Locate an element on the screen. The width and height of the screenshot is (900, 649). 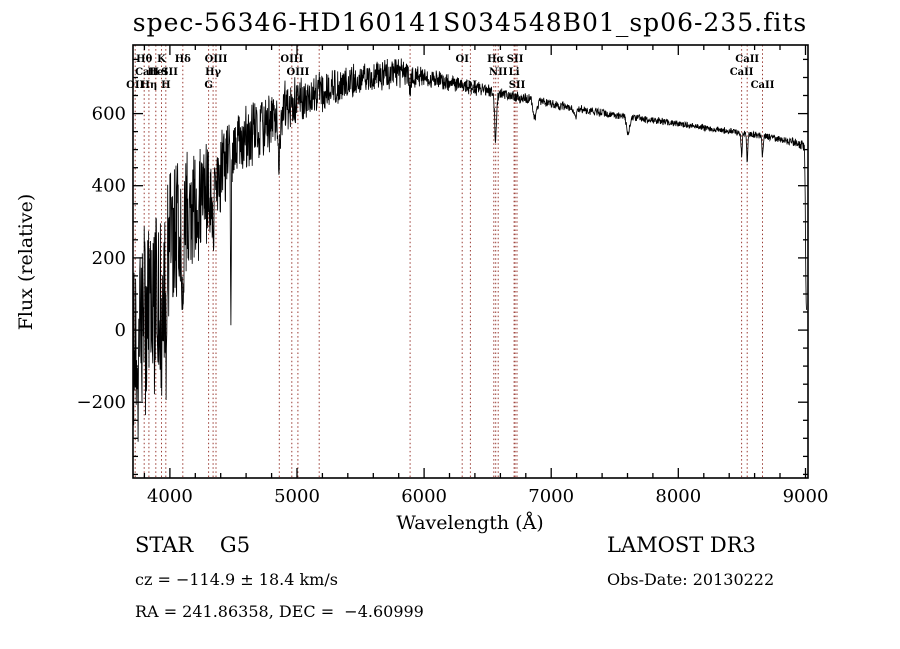
ra-dec-text: RA = 241.86358, DEC = −4.60999 is located at coordinates (279, 611).